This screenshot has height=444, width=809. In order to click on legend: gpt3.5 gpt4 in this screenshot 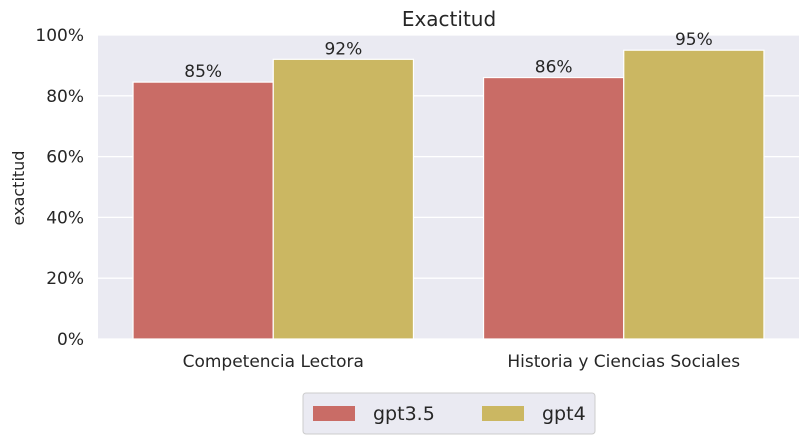, I will do `click(449, 413)`.